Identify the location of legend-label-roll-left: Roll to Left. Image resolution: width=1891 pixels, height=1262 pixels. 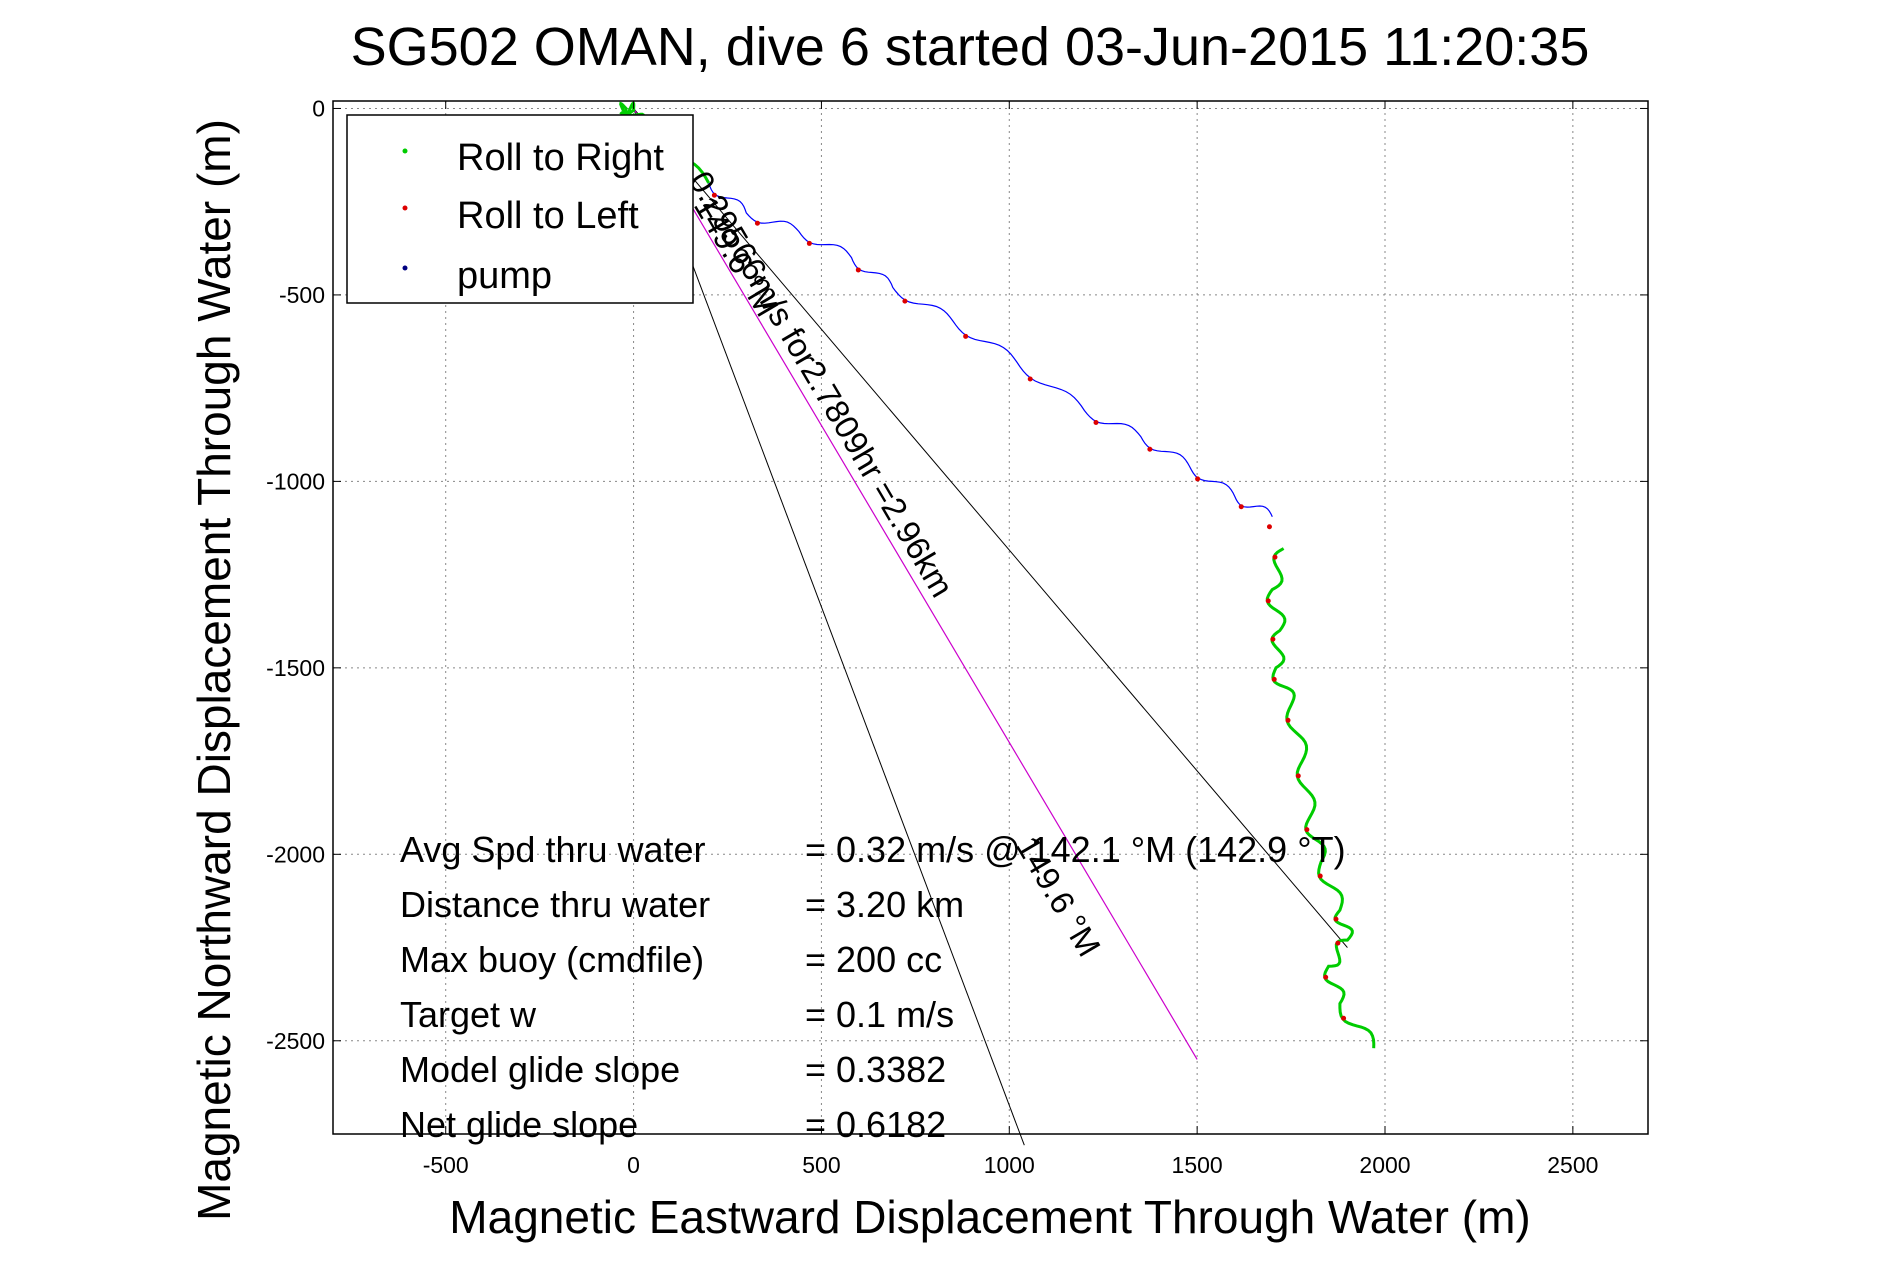
(548, 216).